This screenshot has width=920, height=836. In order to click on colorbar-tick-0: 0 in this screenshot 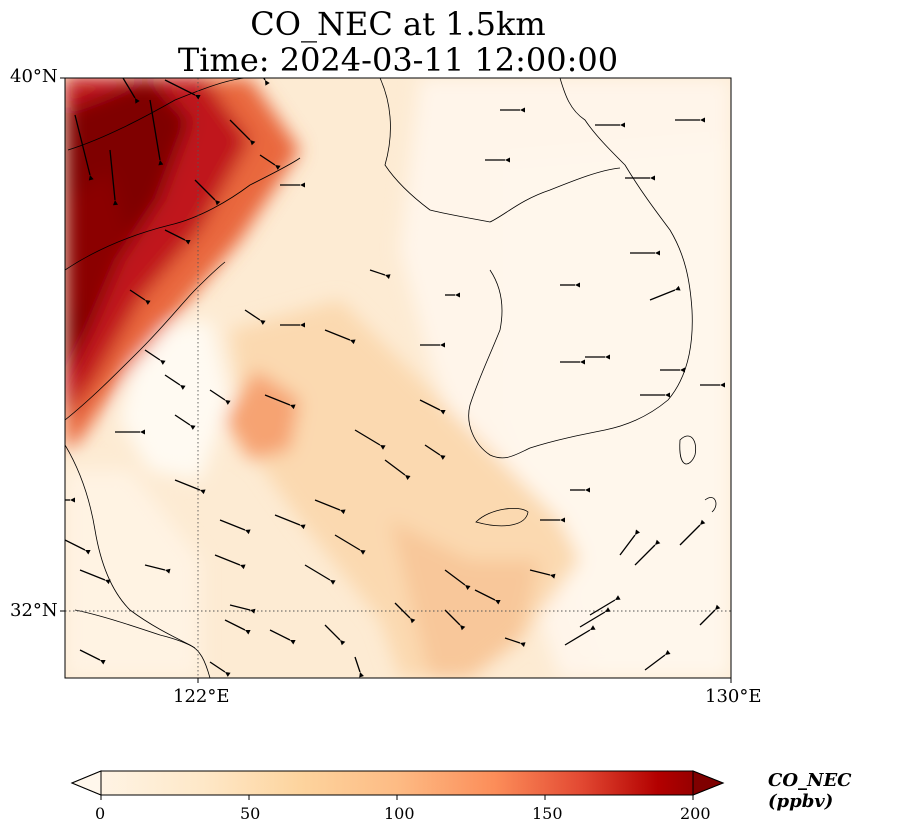, I will do `click(100, 813)`.